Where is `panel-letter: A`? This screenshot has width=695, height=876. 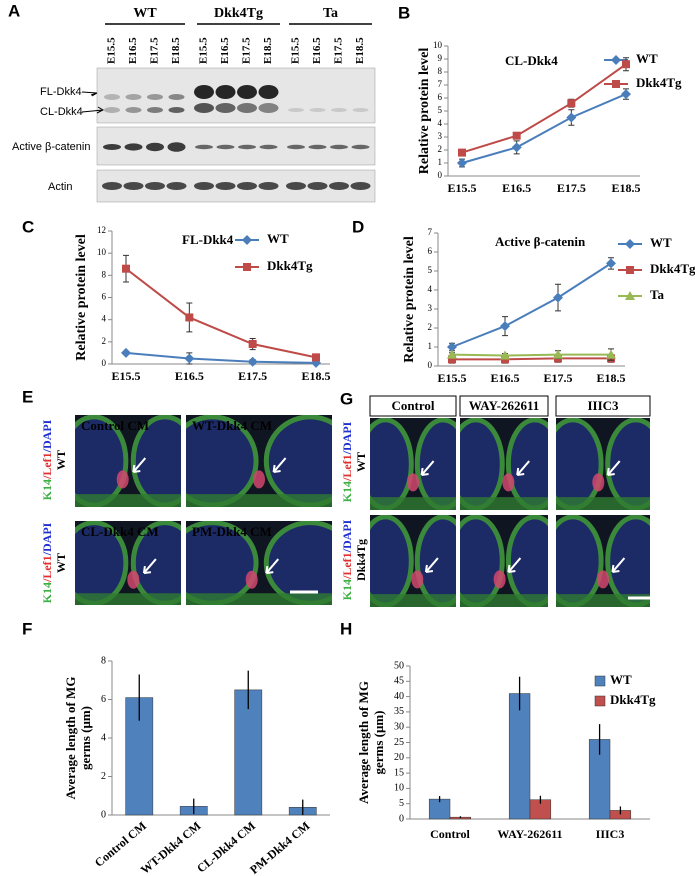
panel-letter: A is located at coordinates (14, 10).